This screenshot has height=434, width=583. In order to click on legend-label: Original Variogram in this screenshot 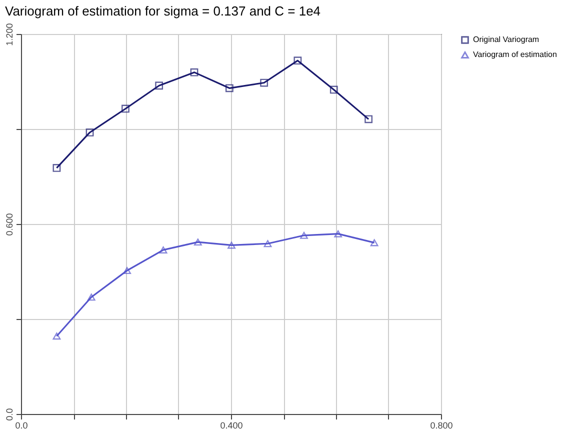, I will do `click(506, 39)`.